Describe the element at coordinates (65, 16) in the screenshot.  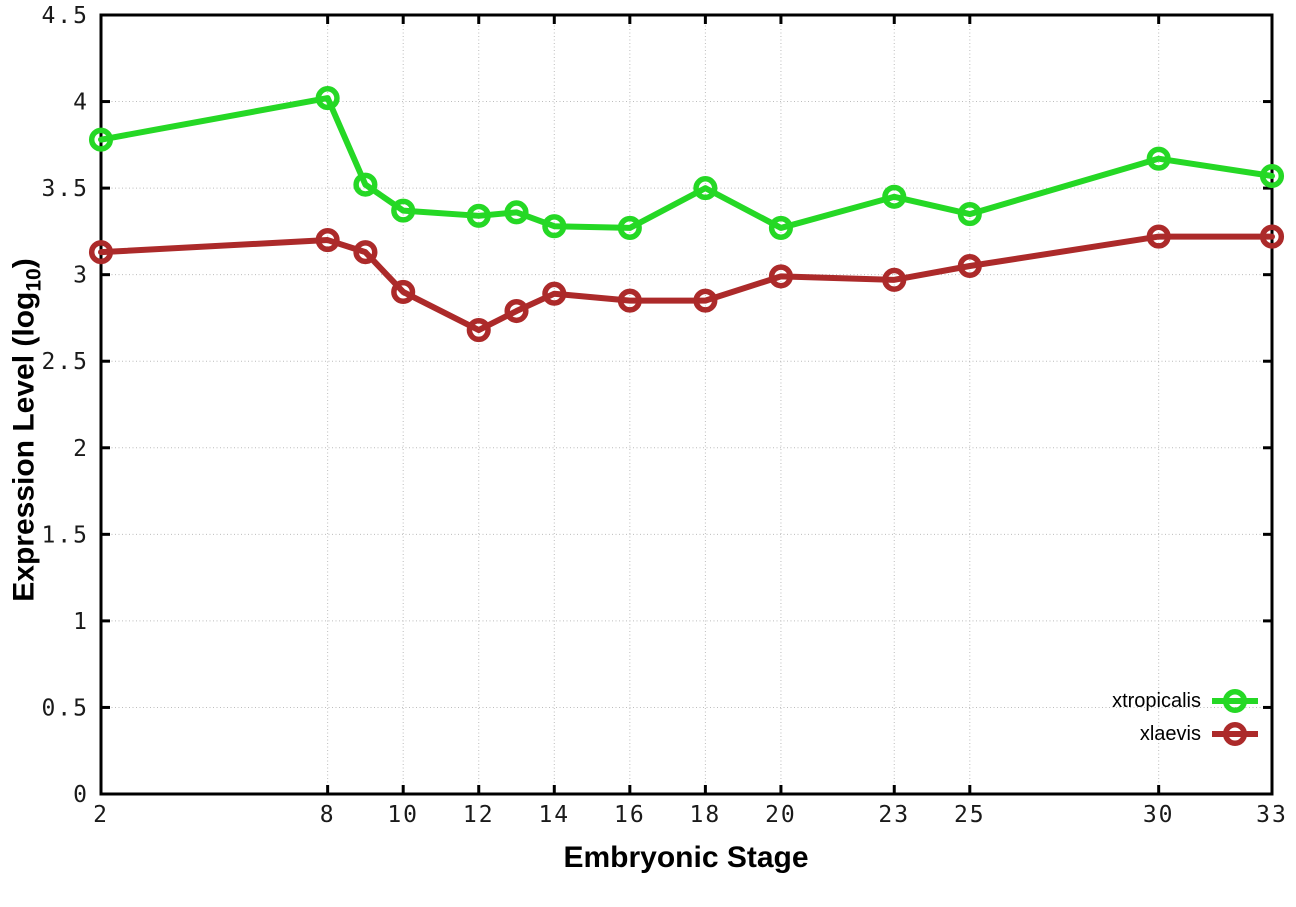
I see `y-tick-label: 4.5` at that location.